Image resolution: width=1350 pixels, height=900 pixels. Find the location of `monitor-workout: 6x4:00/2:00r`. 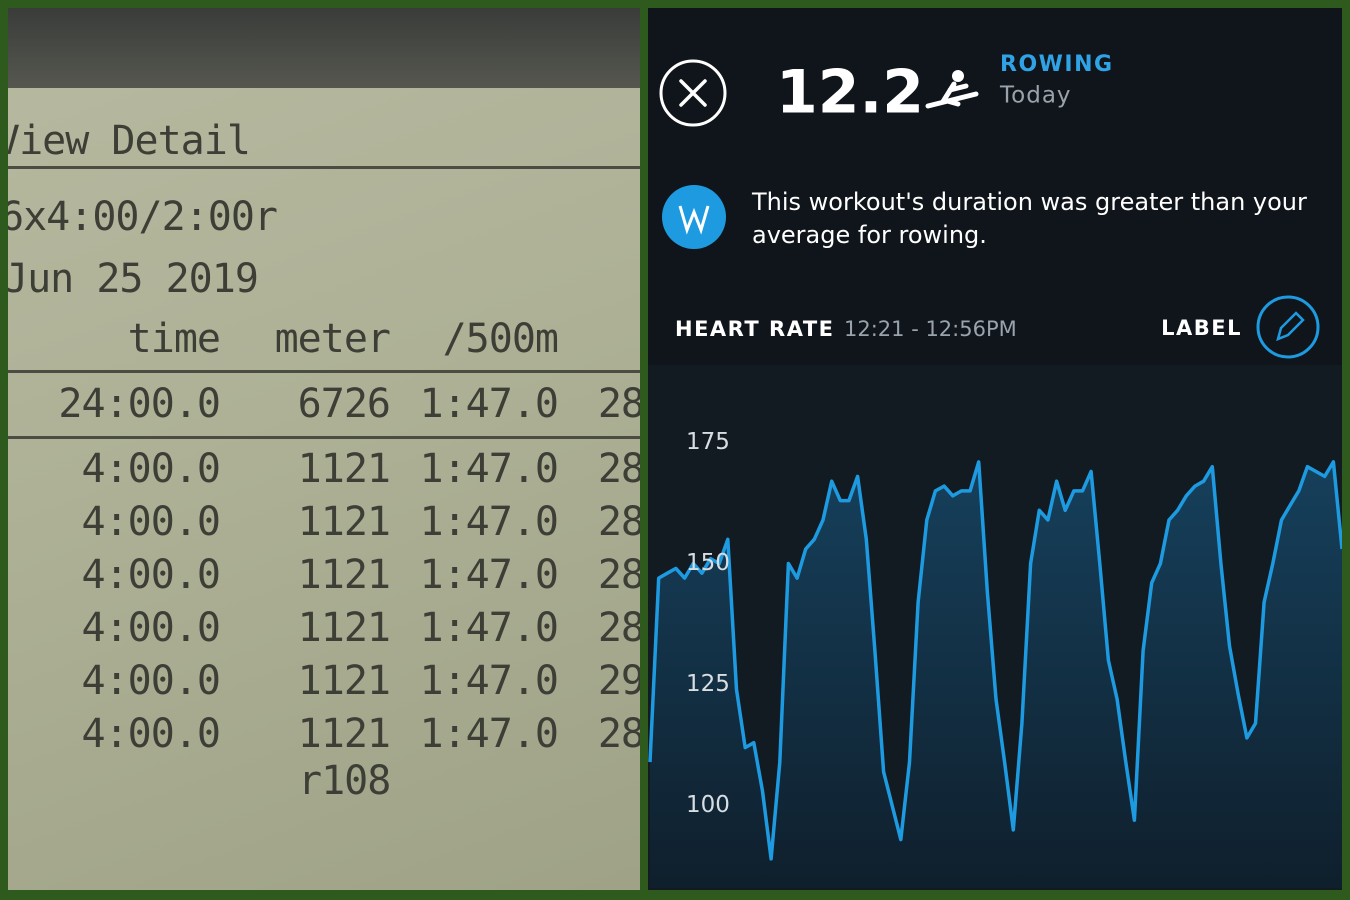

monitor-workout: 6x4:00/2:00r is located at coordinates (143, 217).